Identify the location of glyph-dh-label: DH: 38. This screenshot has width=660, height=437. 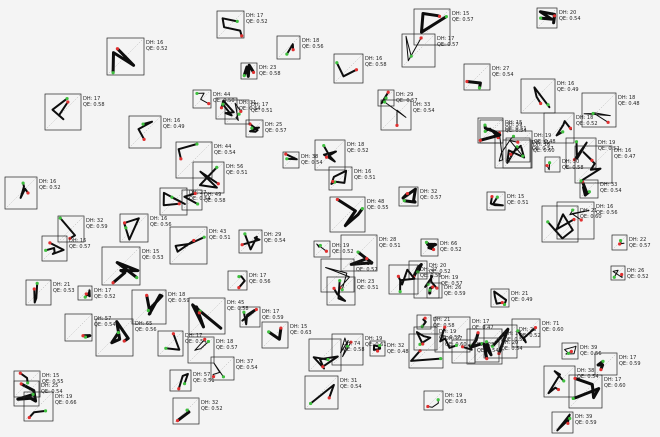
(309, 157).